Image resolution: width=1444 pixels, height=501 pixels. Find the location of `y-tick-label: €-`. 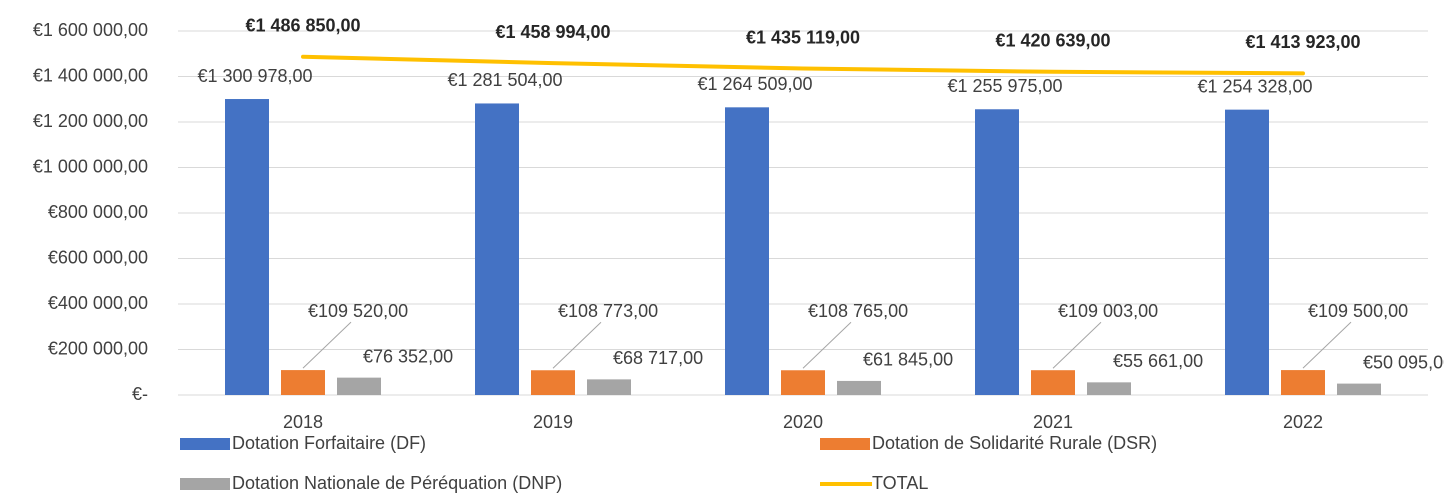

y-tick-label: €- is located at coordinates (140, 394).